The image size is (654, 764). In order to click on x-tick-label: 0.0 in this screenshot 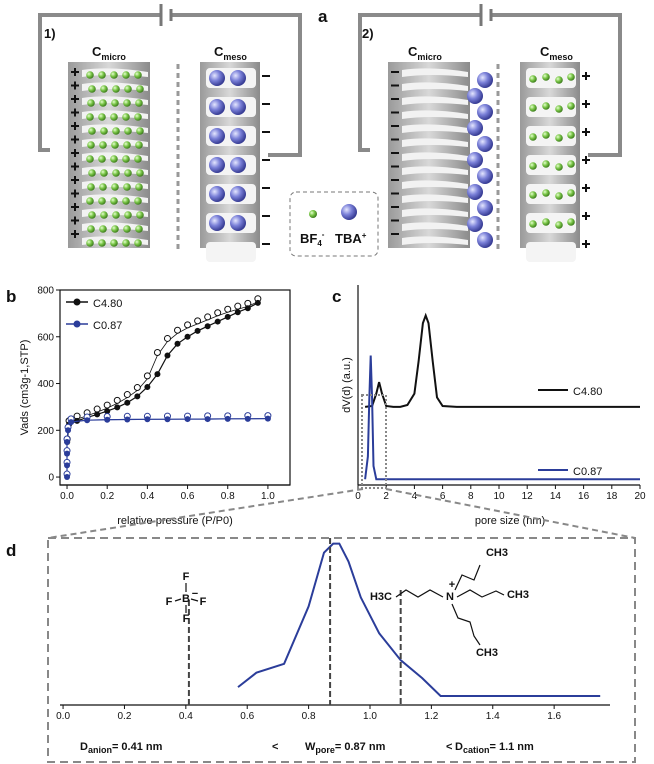, I will do `click(67, 496)`.